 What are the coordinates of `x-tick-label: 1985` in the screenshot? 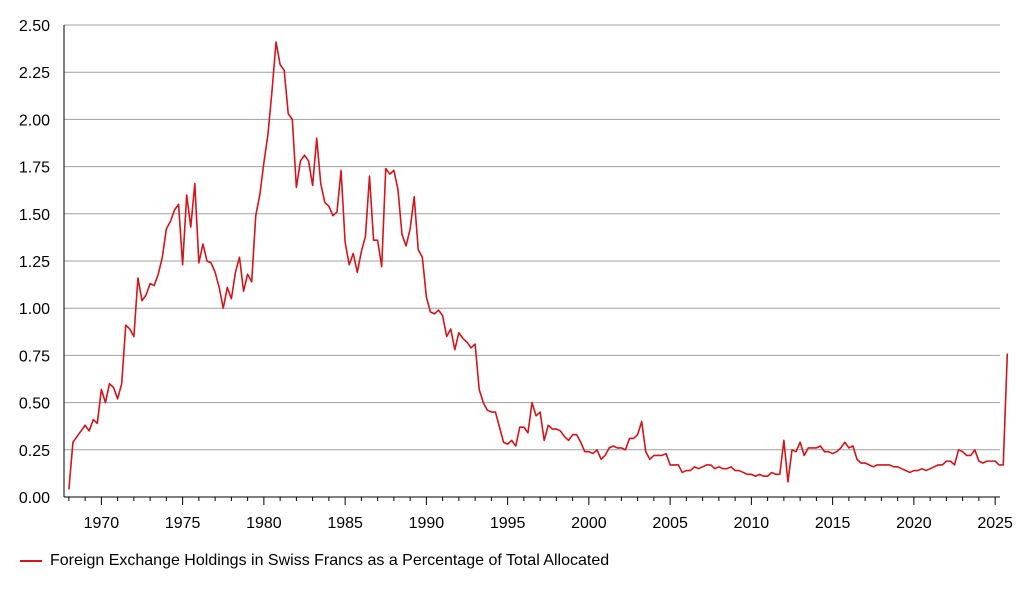 It's located at (345, 523).